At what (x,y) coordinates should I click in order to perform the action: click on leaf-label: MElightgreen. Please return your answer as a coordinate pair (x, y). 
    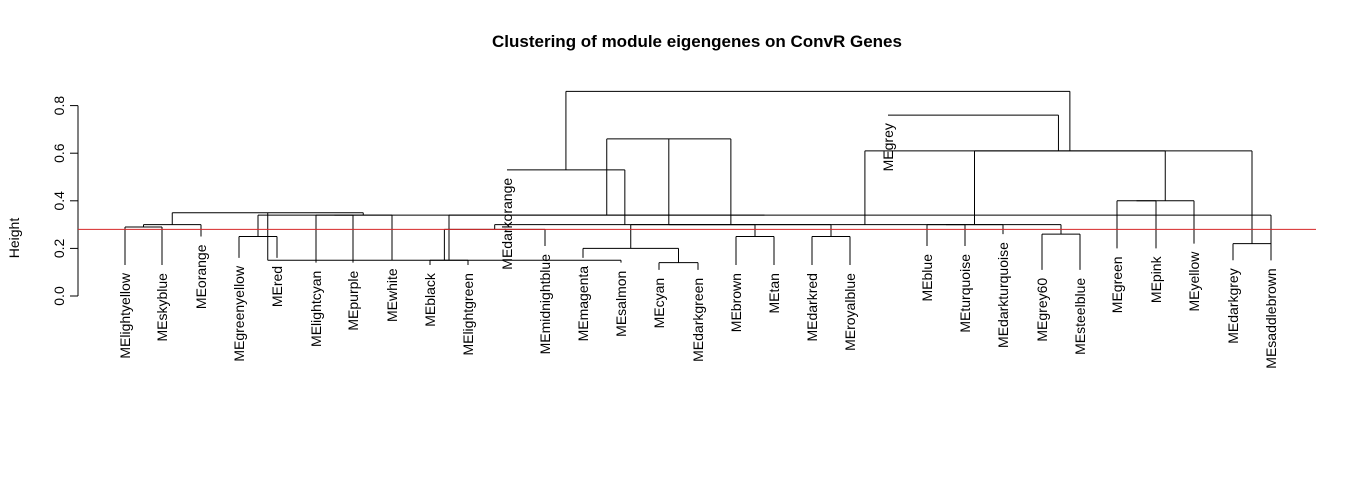
    Looking at the image, I should click on (468, 314).